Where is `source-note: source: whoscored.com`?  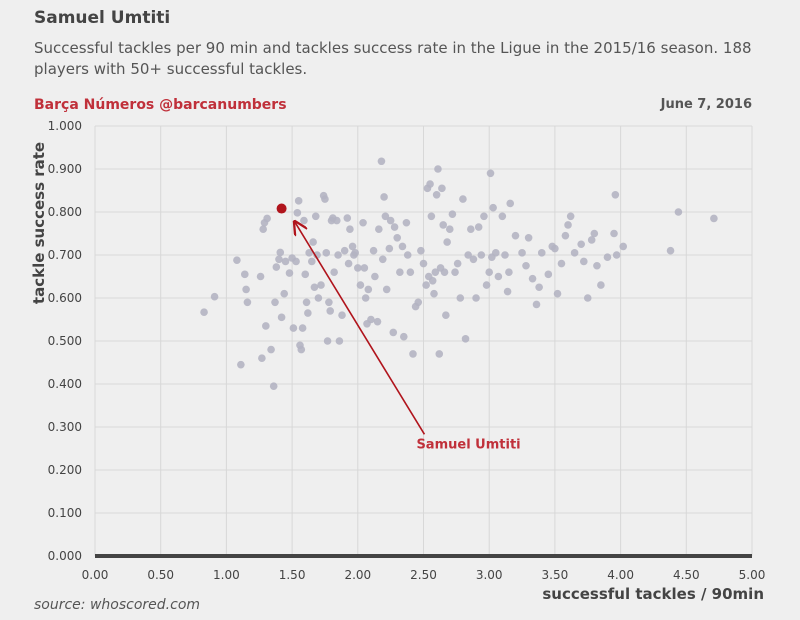 source-note: source: whoscored.com is located at coordinates (117, 605).